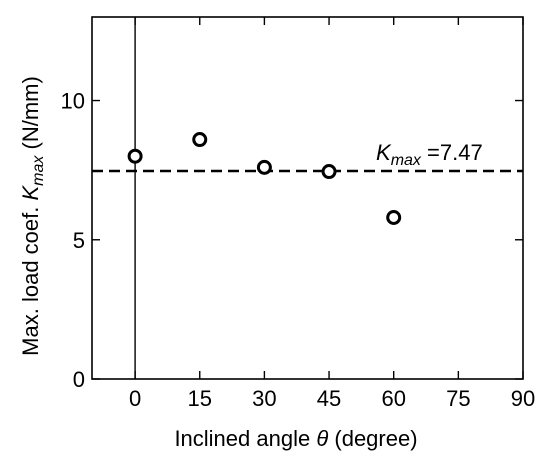  I want to click on x-axis-title: Inclined angle θ (degree), so click(295, 438).